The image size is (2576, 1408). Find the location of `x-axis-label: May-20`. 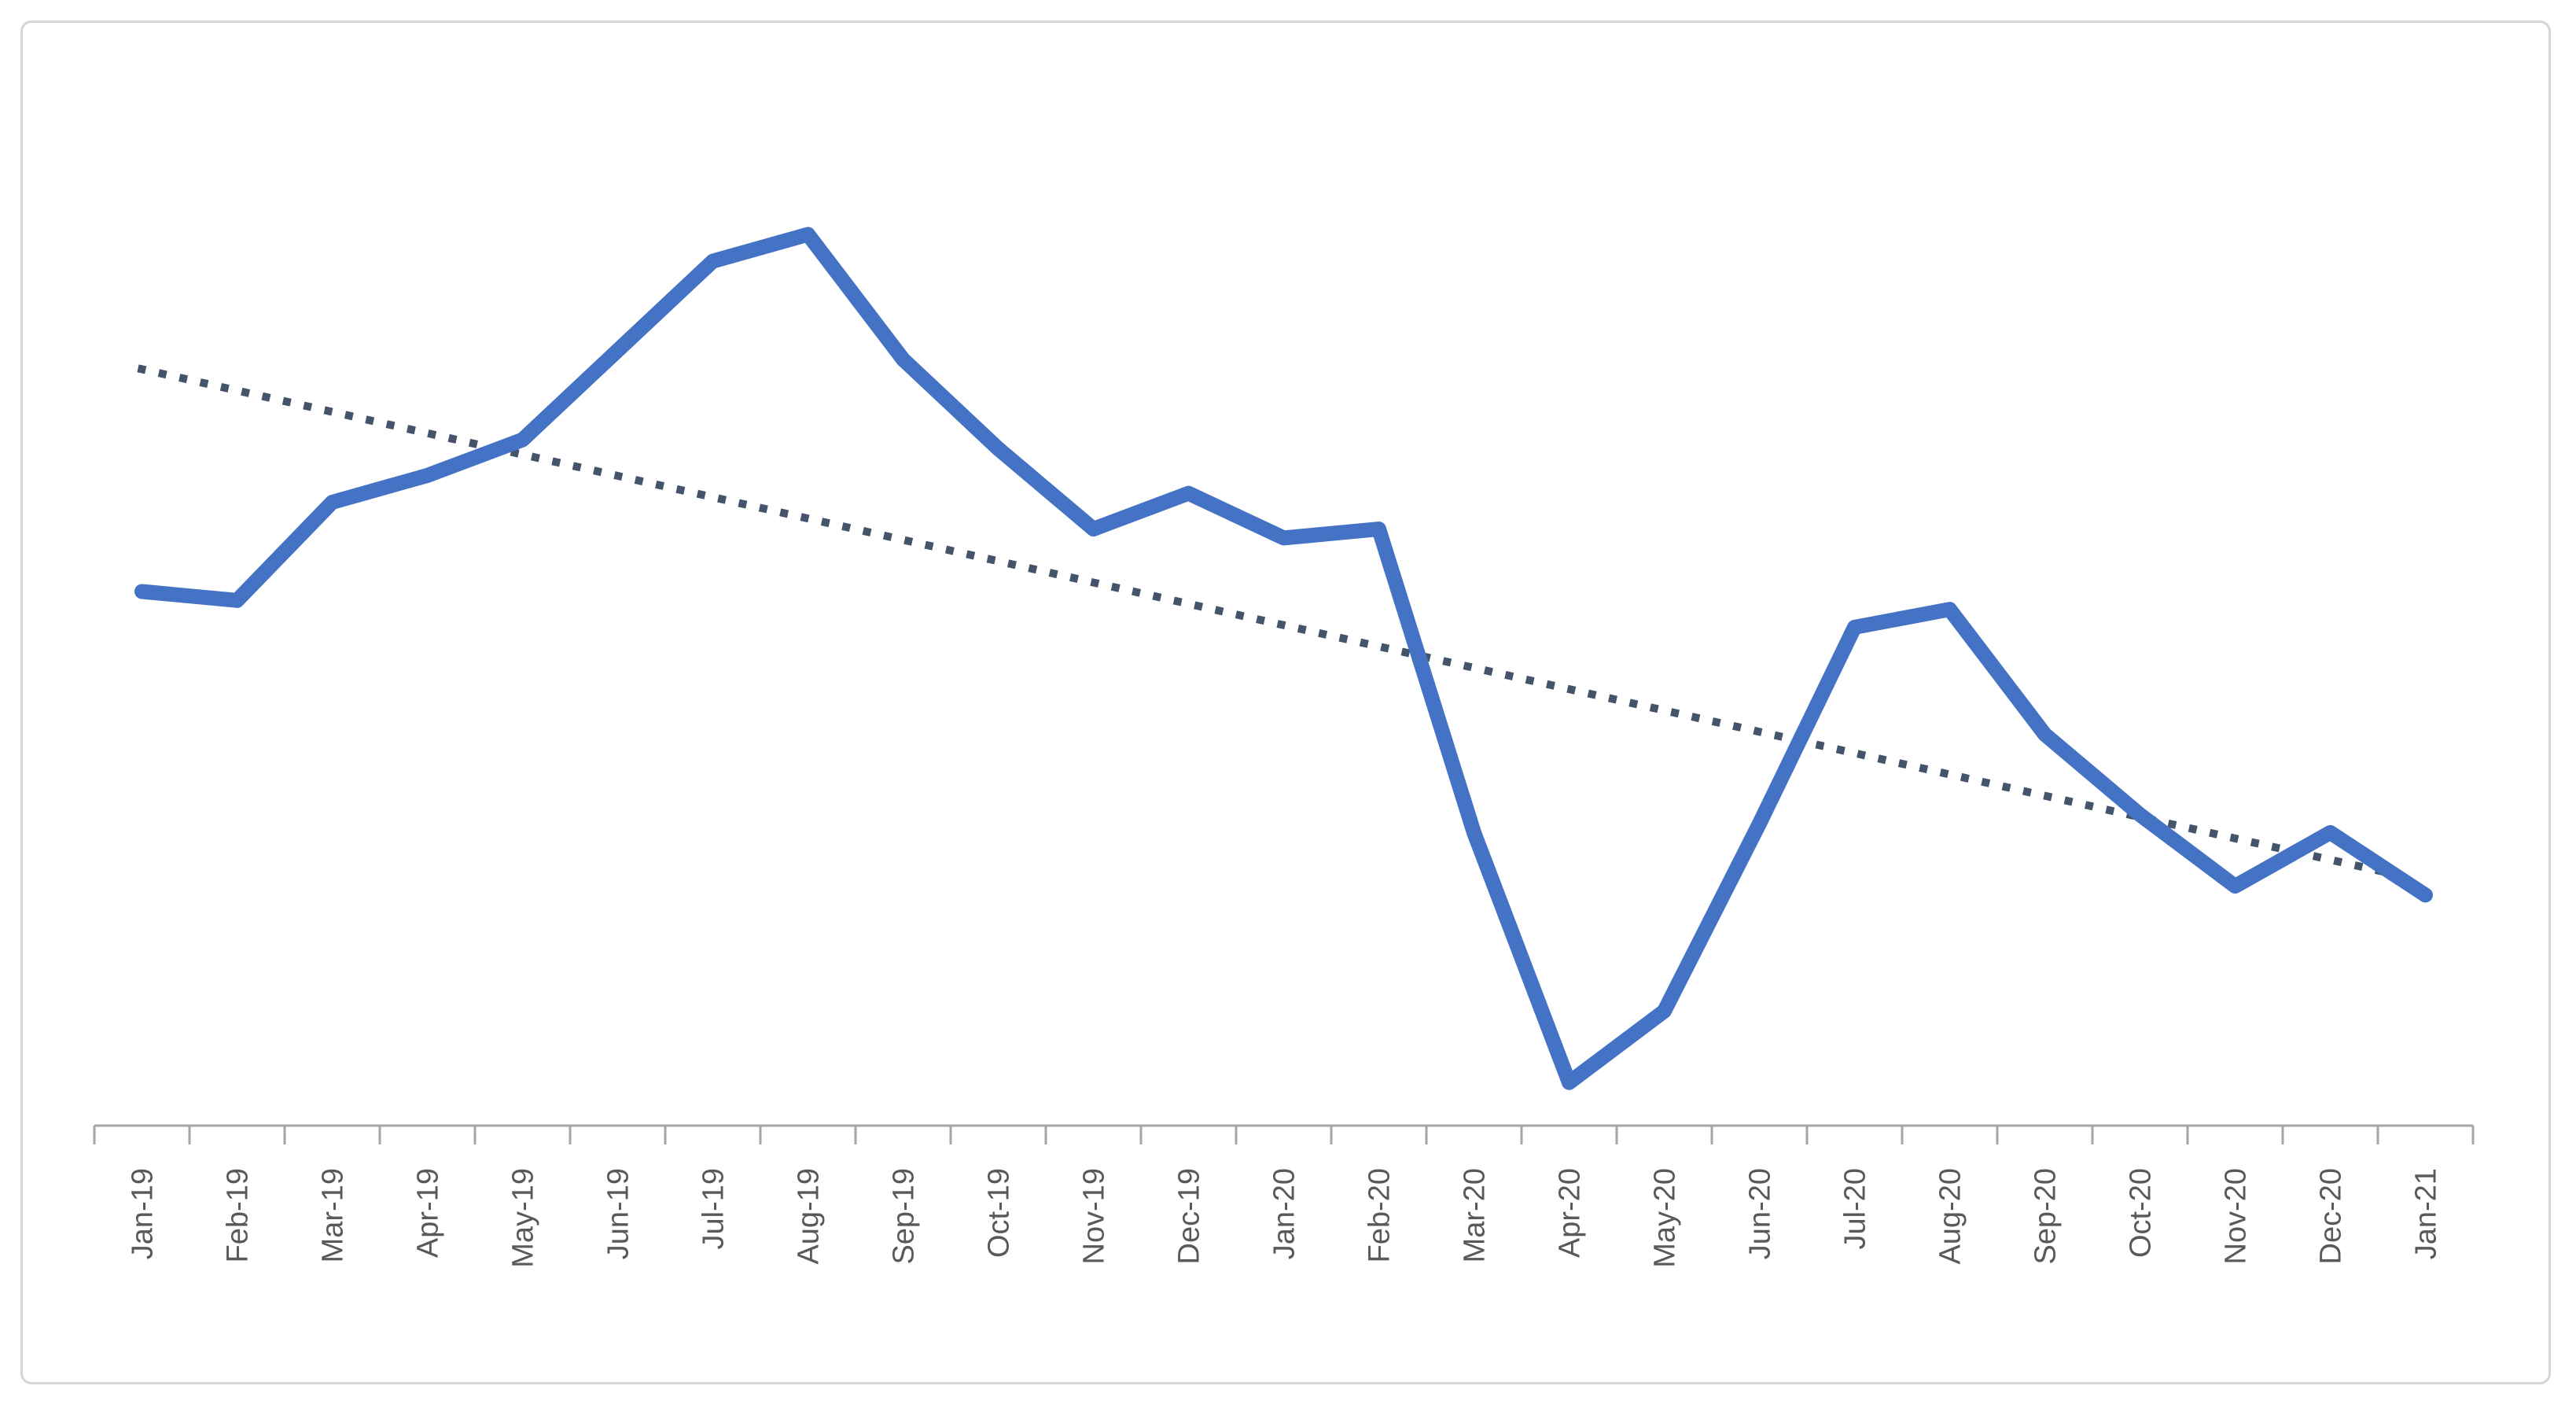

x-axis-label: May-20 is located at coordinates (1665, 1218).